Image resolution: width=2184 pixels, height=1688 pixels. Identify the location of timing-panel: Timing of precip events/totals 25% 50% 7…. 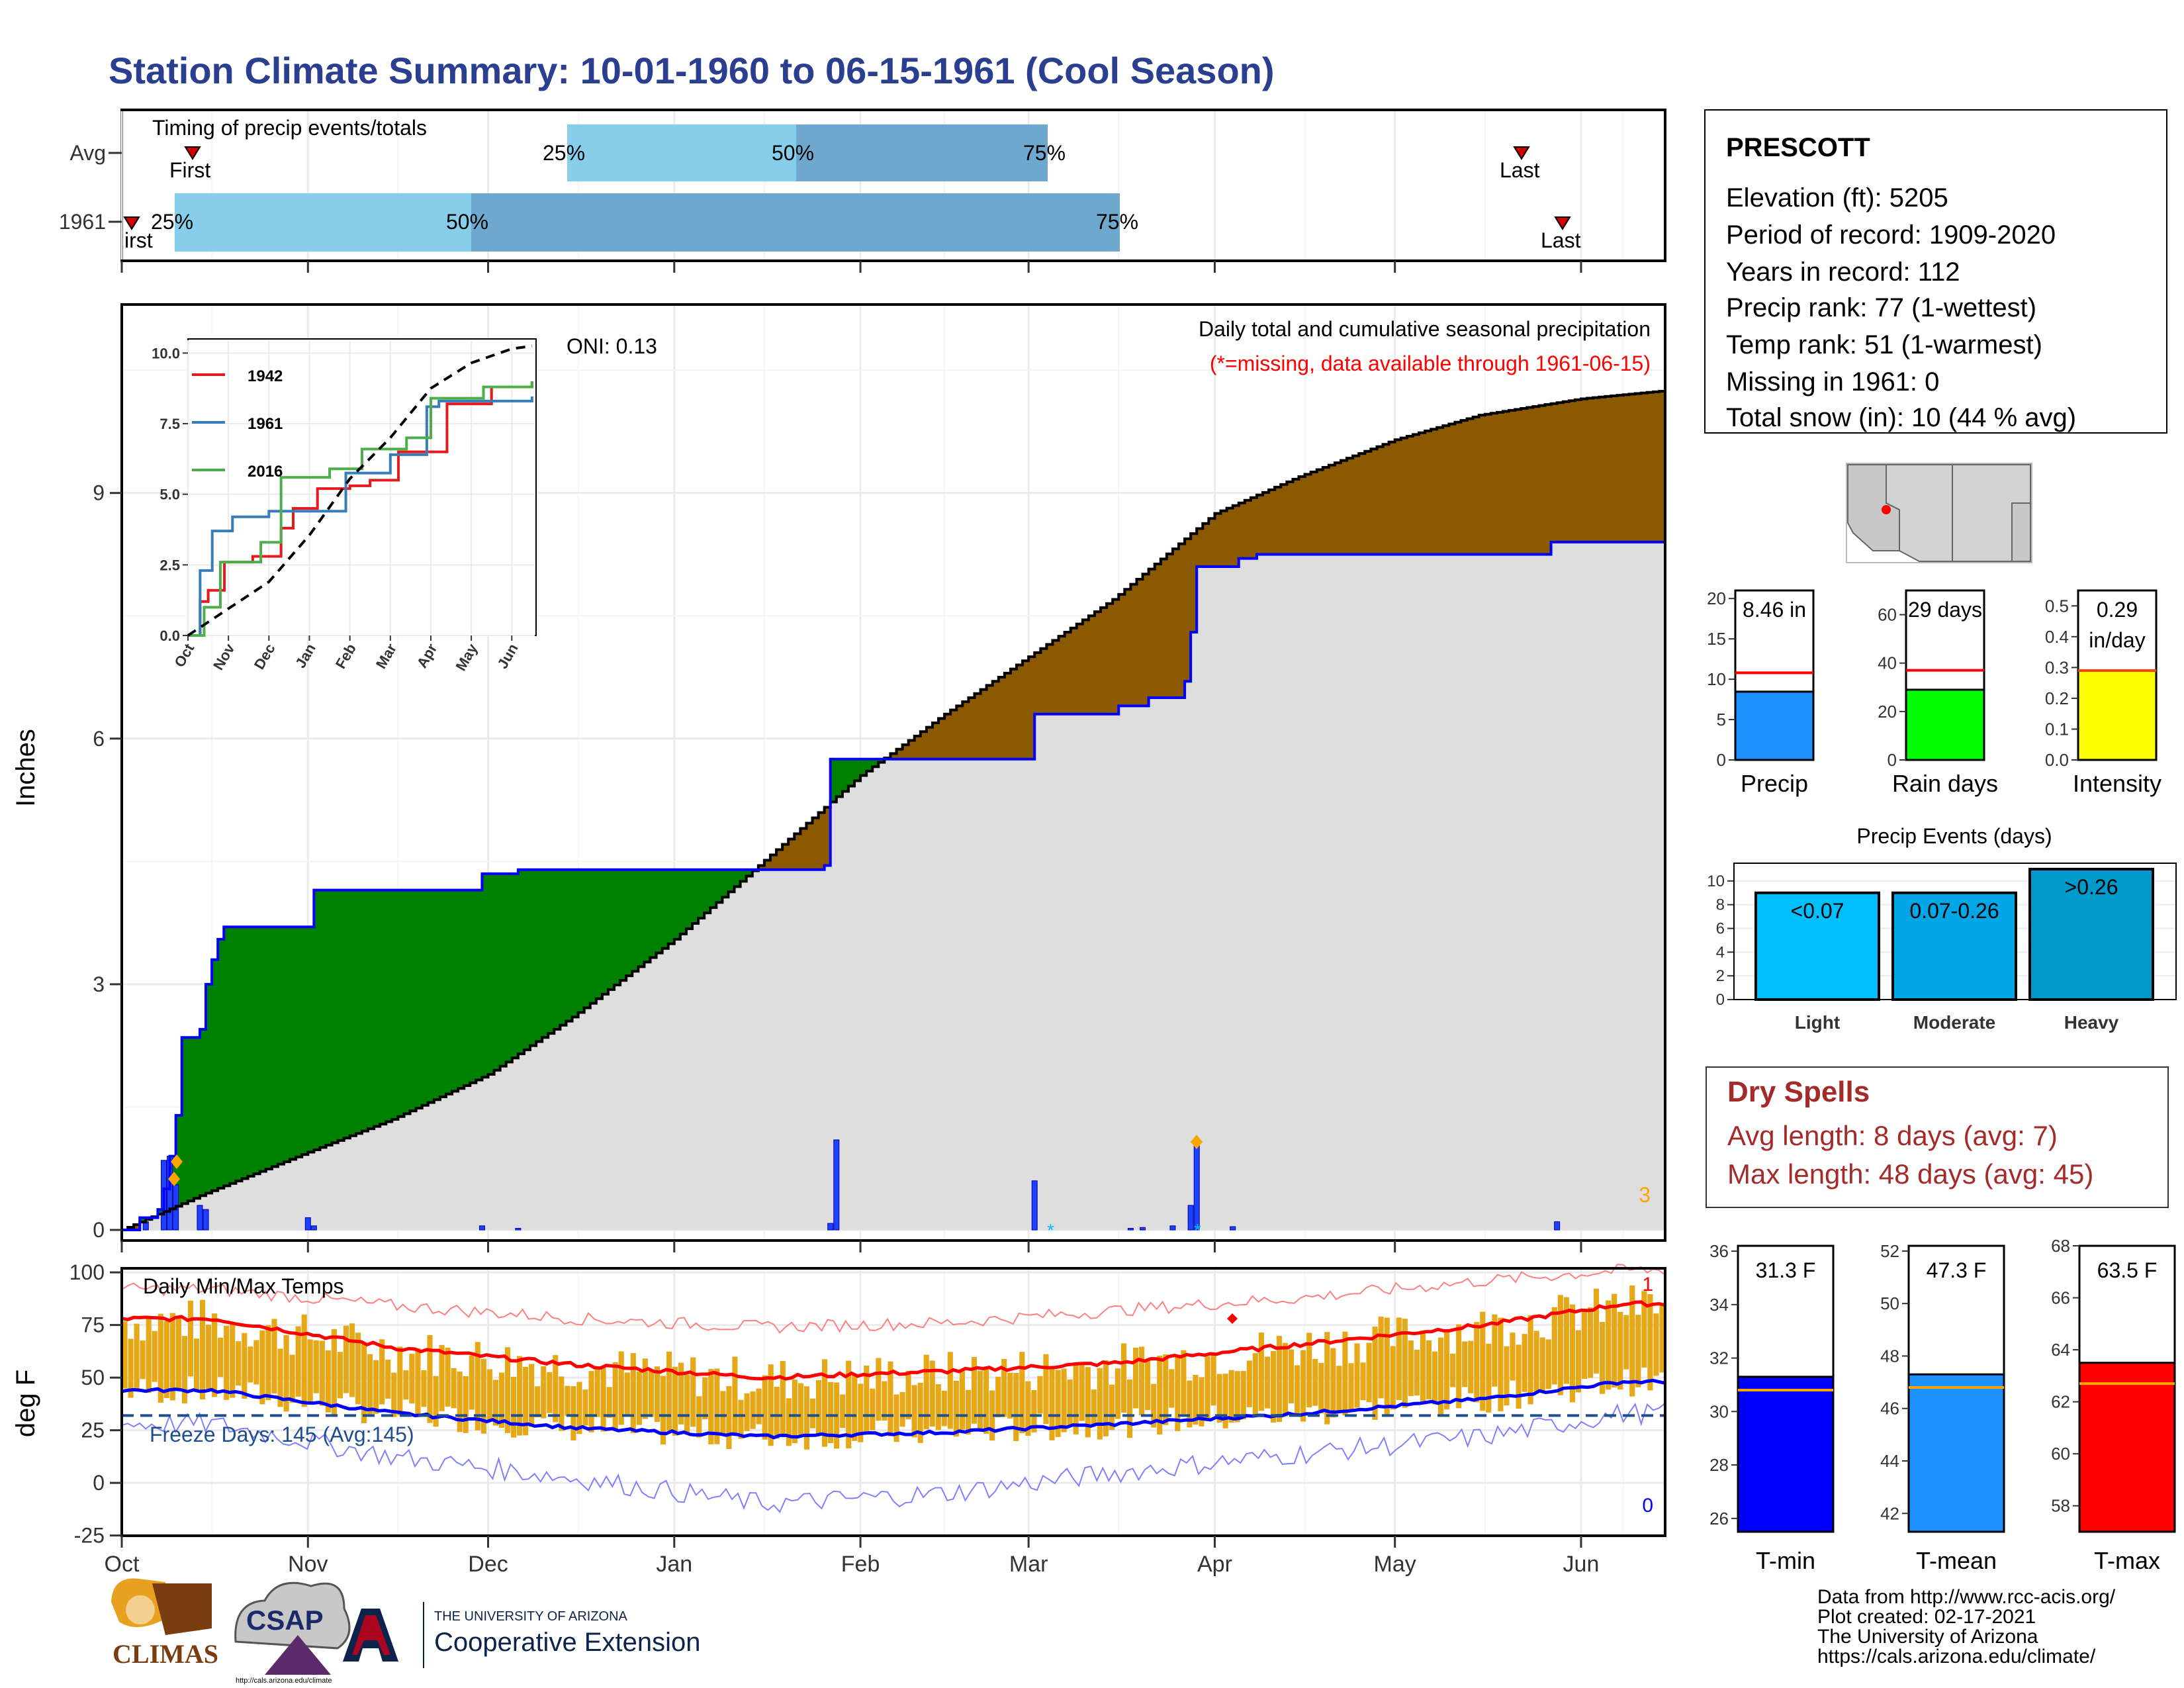
(862, 185).